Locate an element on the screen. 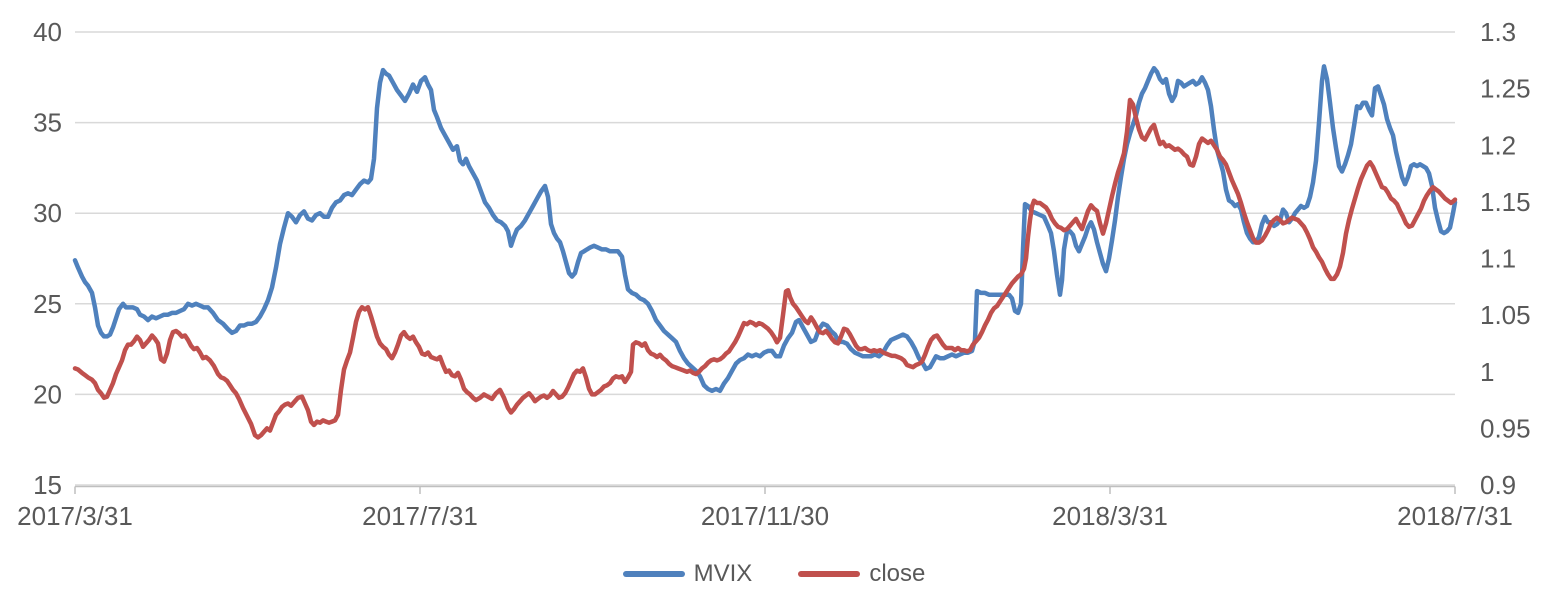 This screenshot has height=600, width=1548. legend-label-close: close is located at coordinates (897, 573).